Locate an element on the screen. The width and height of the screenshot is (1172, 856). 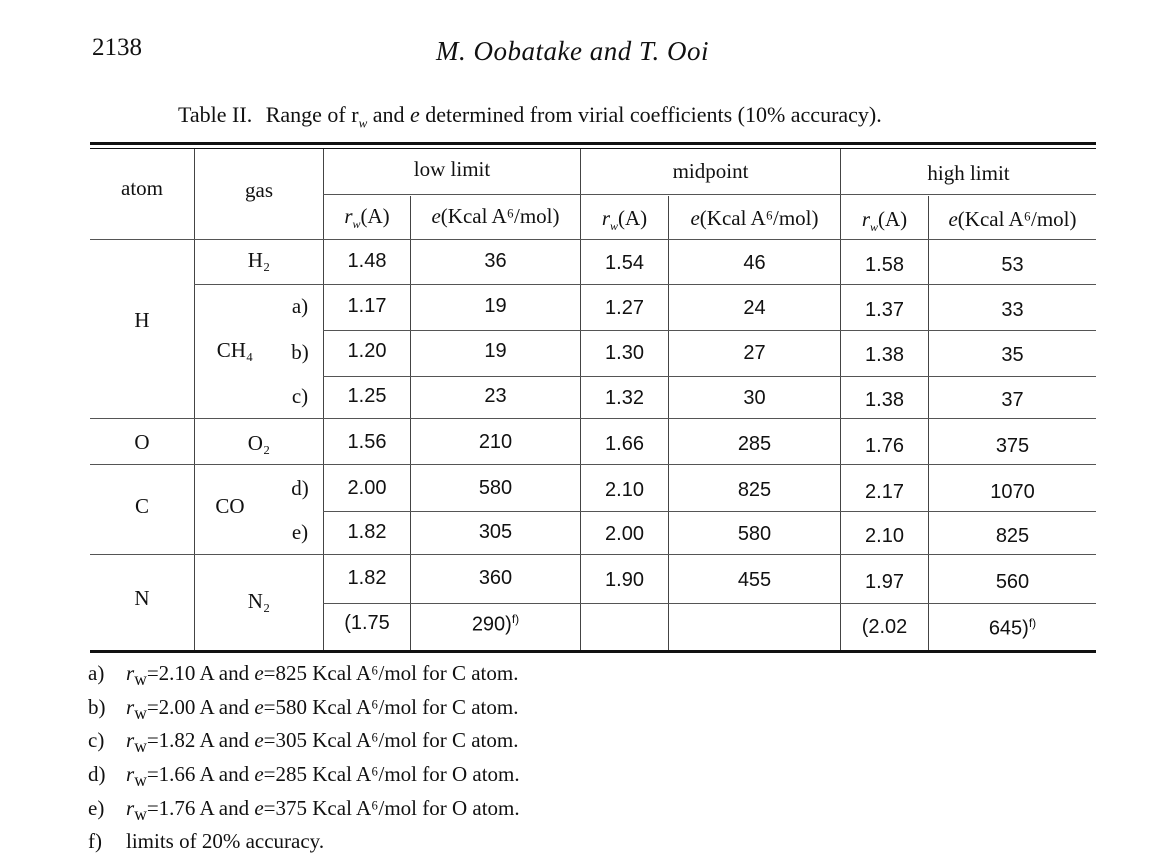
header-low-e: e(Kcal A⁶/mol) is located at coordinates (495, 216).